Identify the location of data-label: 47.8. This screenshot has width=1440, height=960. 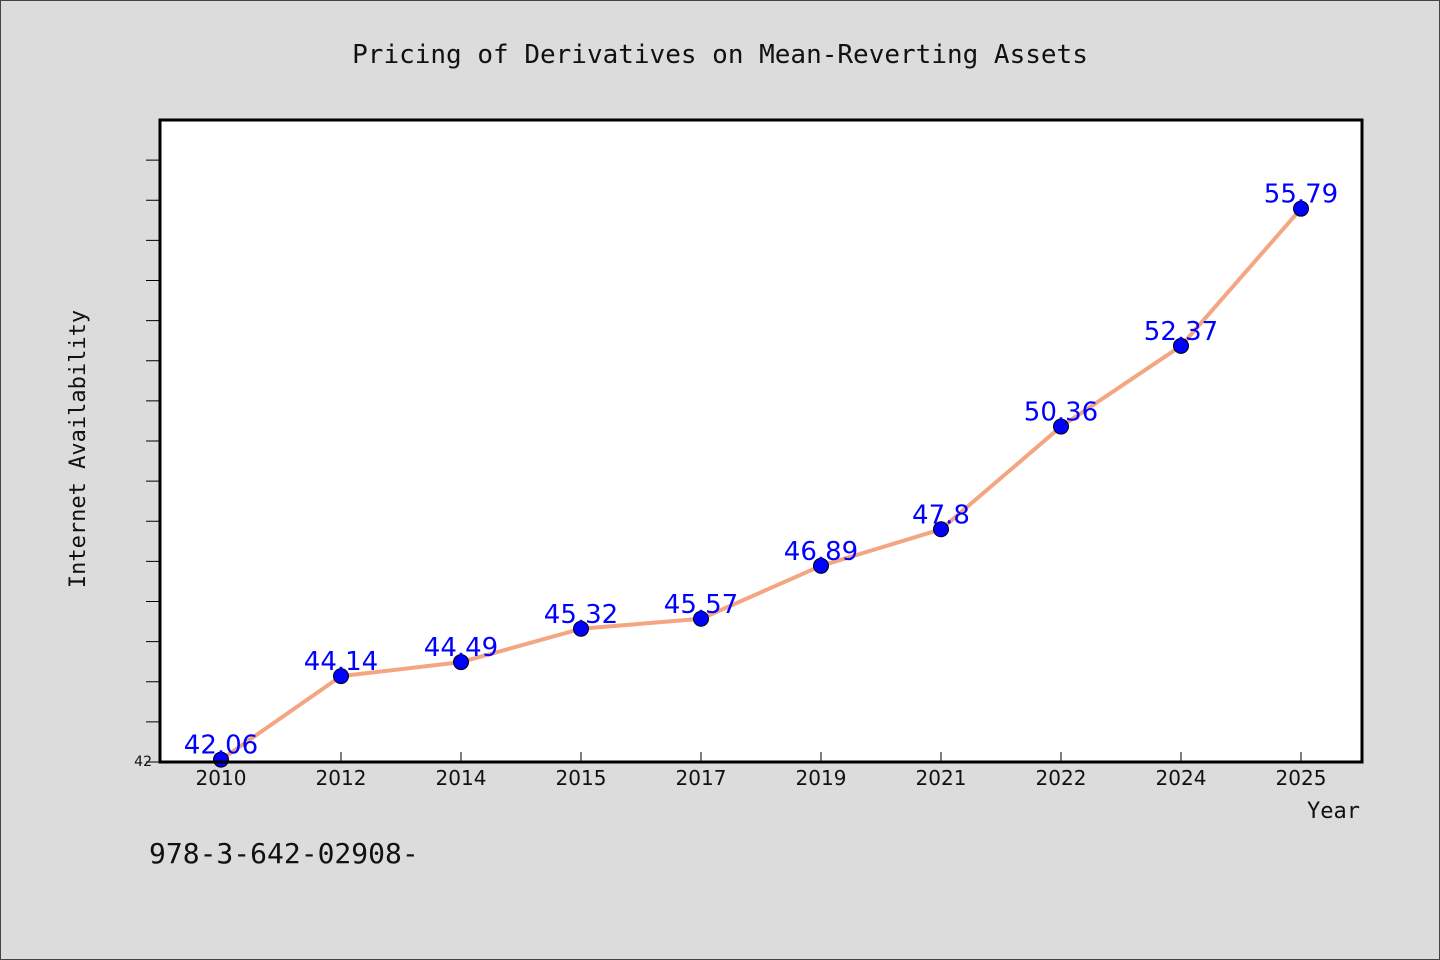
(941, 515).